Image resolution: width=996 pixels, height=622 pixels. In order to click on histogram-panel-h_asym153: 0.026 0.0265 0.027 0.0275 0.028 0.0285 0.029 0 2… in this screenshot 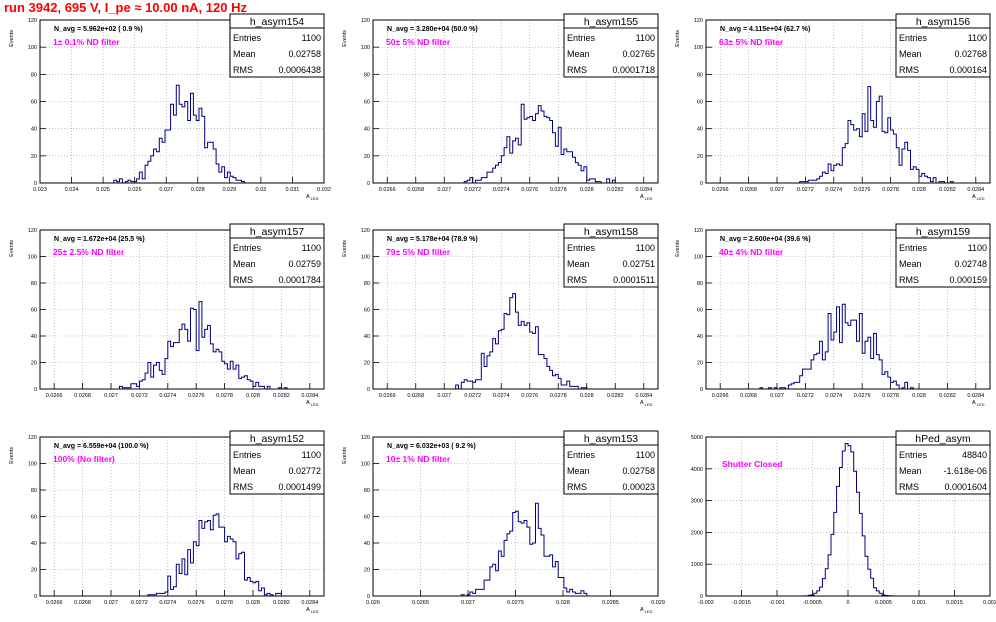, I will do `click(503, 522)`.